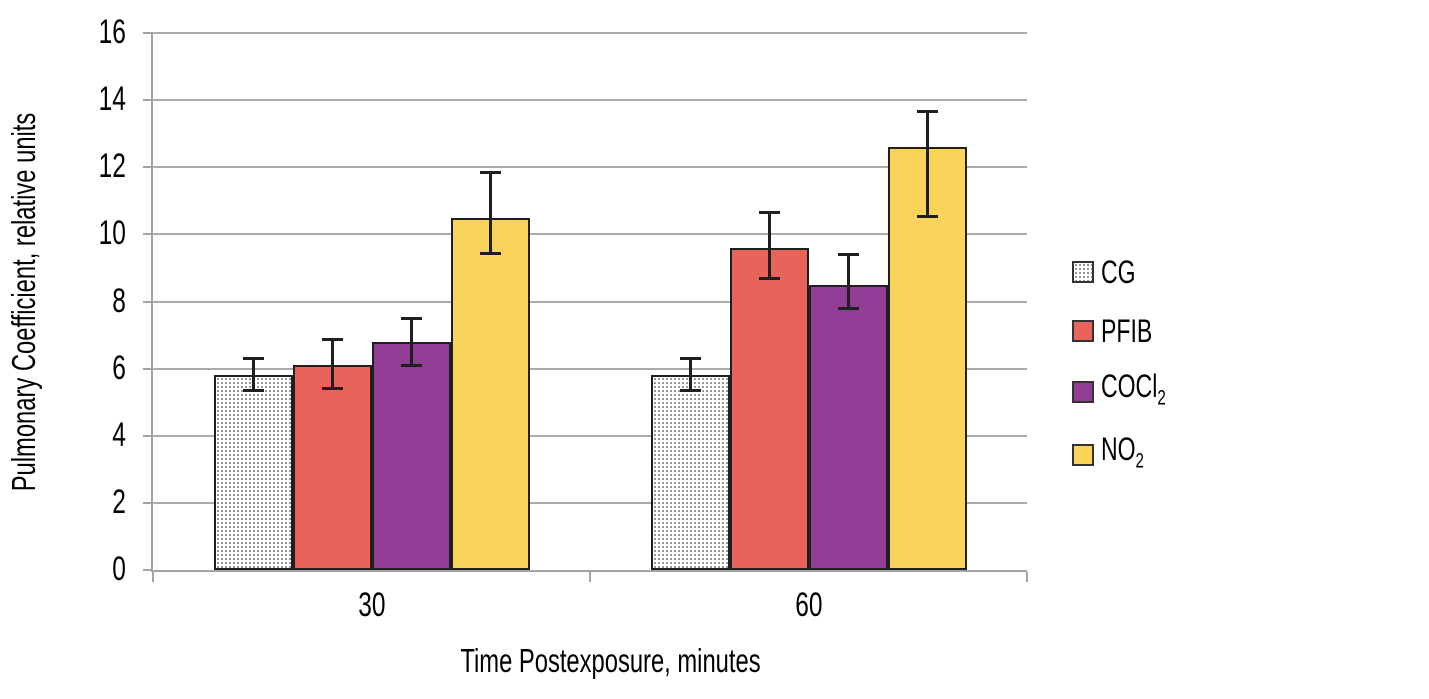  What do you see at coordinates (76, 502) in the screenshot?
I see `y-tick-label-2: 2` at bounding box center [76, 502].